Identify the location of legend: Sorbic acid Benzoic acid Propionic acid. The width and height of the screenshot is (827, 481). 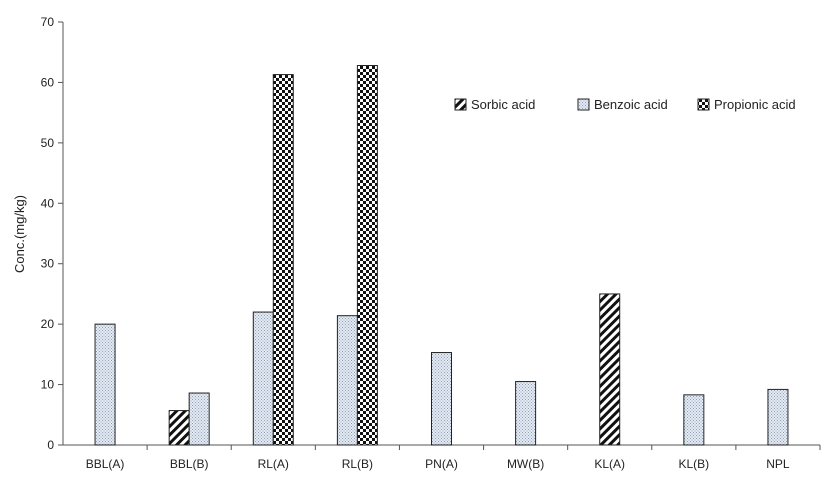
(625, 104).